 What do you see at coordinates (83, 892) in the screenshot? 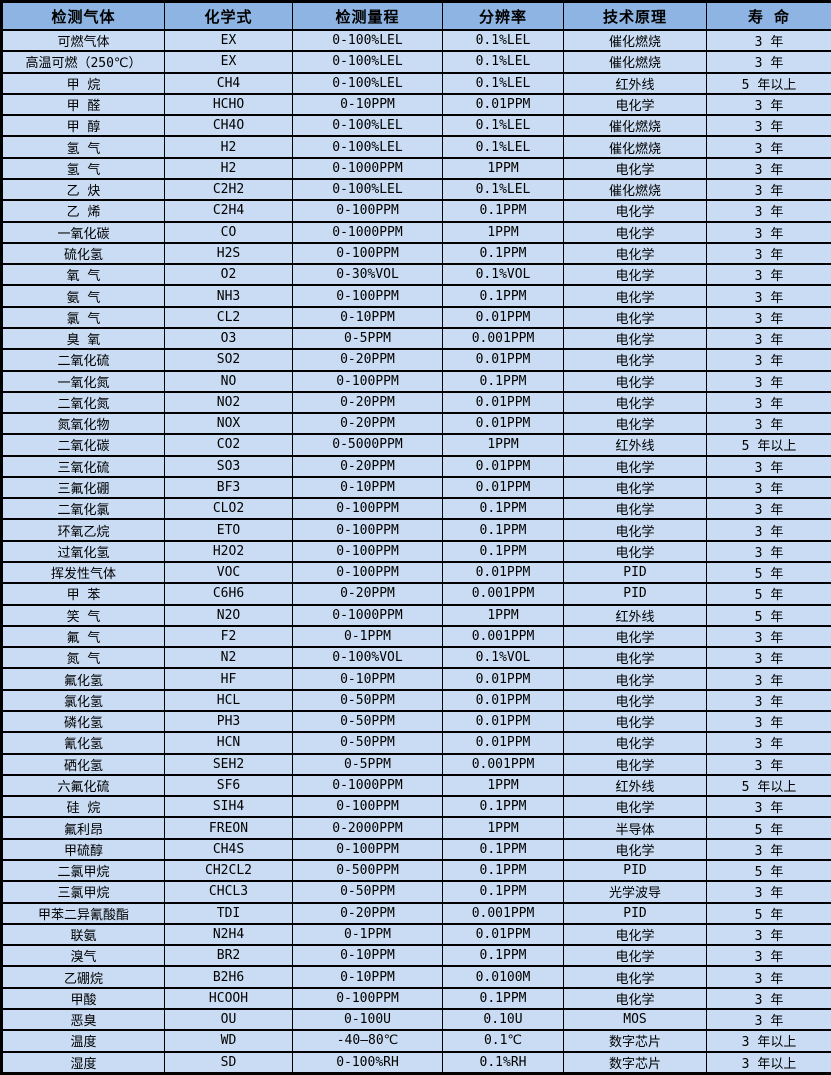
I see `table-cell: 三氯甲烷` at bounding box center [83, 892].